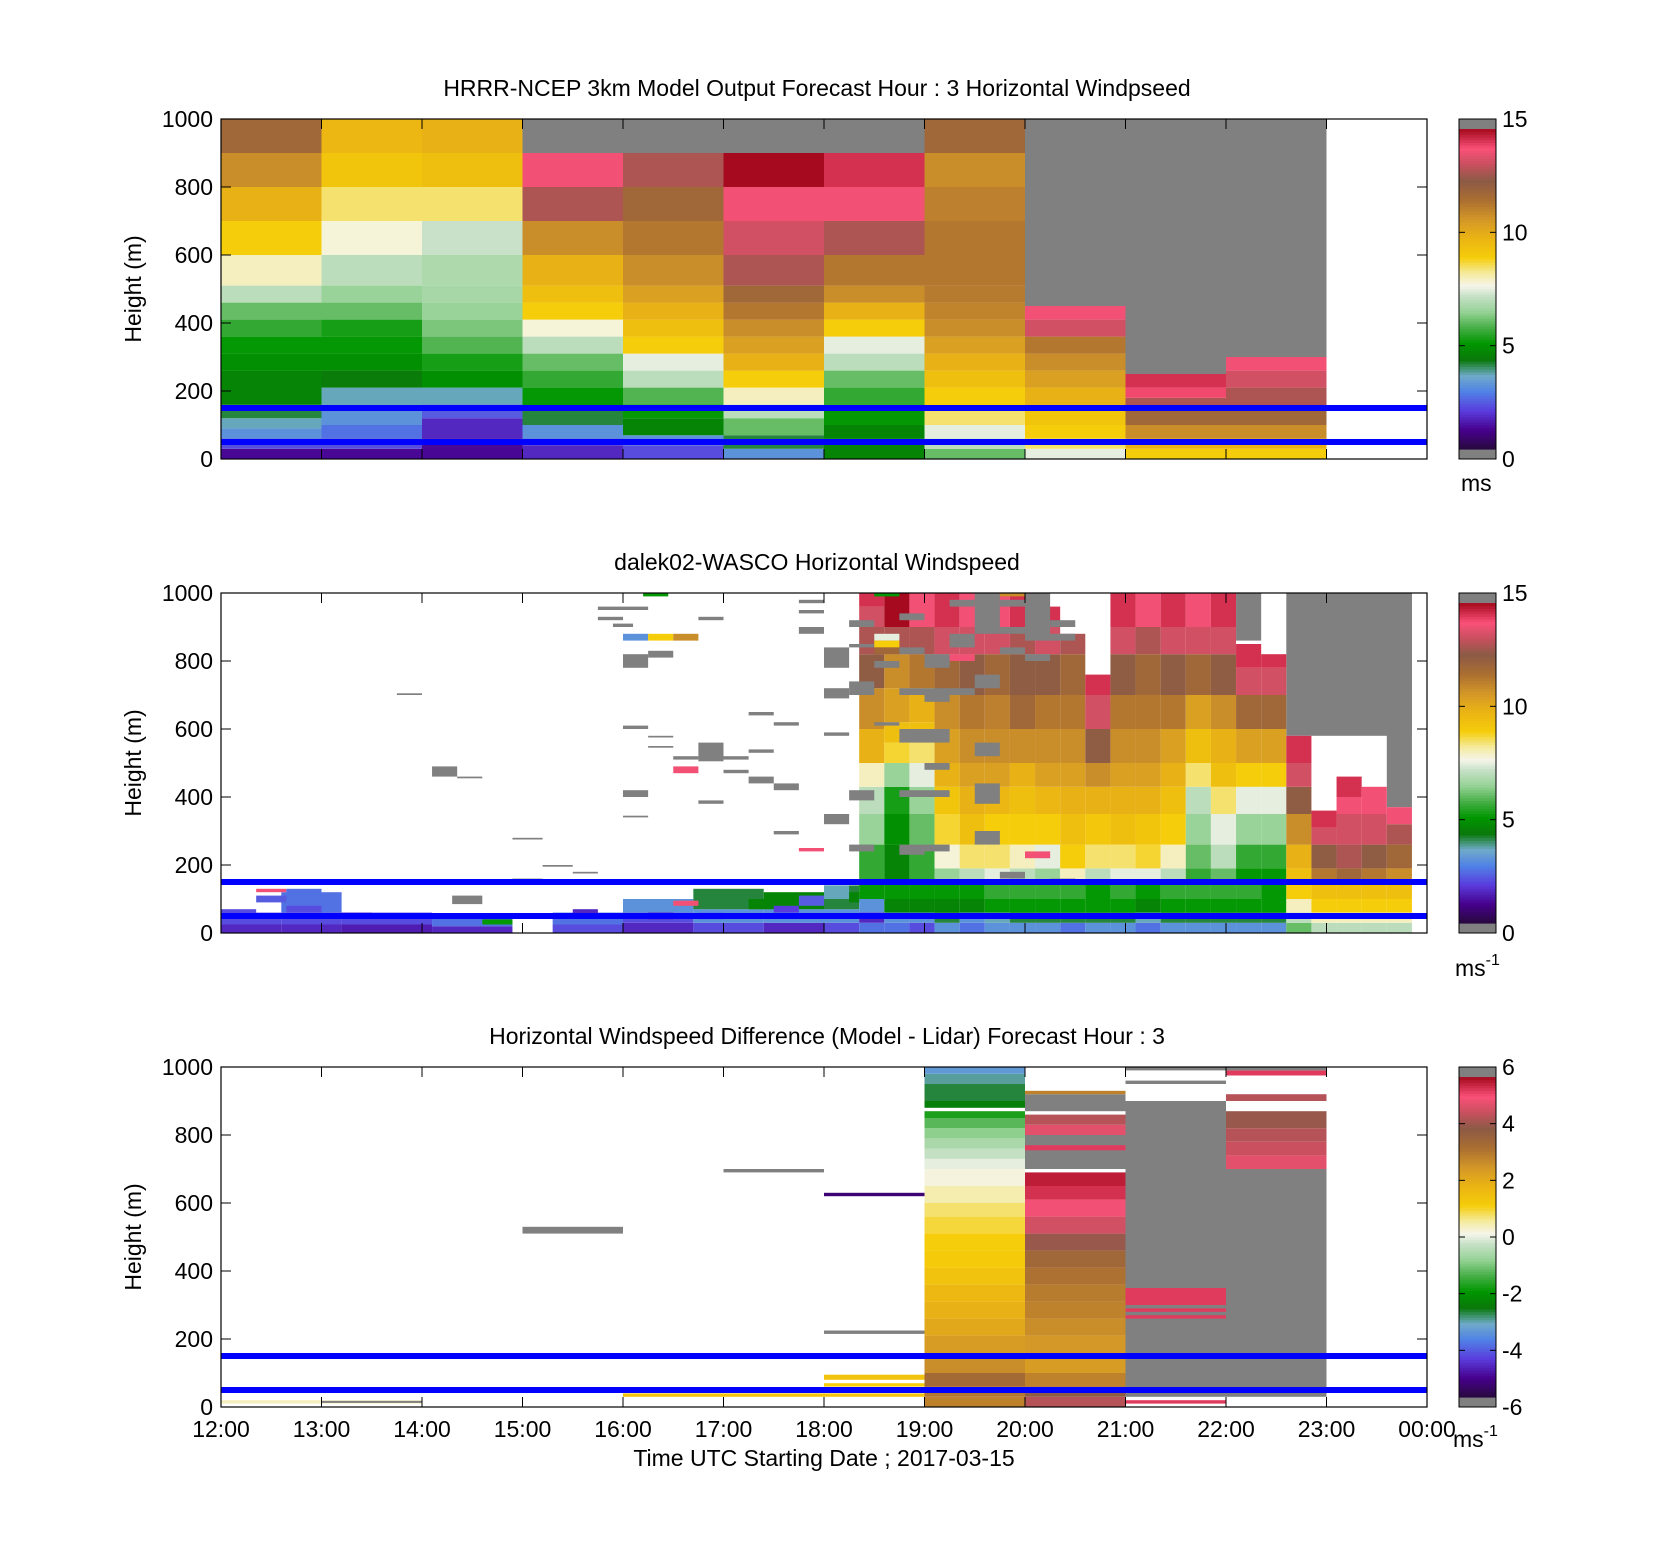 This screenshot has width=1680, height=1561. What do you see at coordinates (1508, 1124) in the screenshot?
I see `colorbar-tick-label: 4` at bounding box center [1508, 1124].